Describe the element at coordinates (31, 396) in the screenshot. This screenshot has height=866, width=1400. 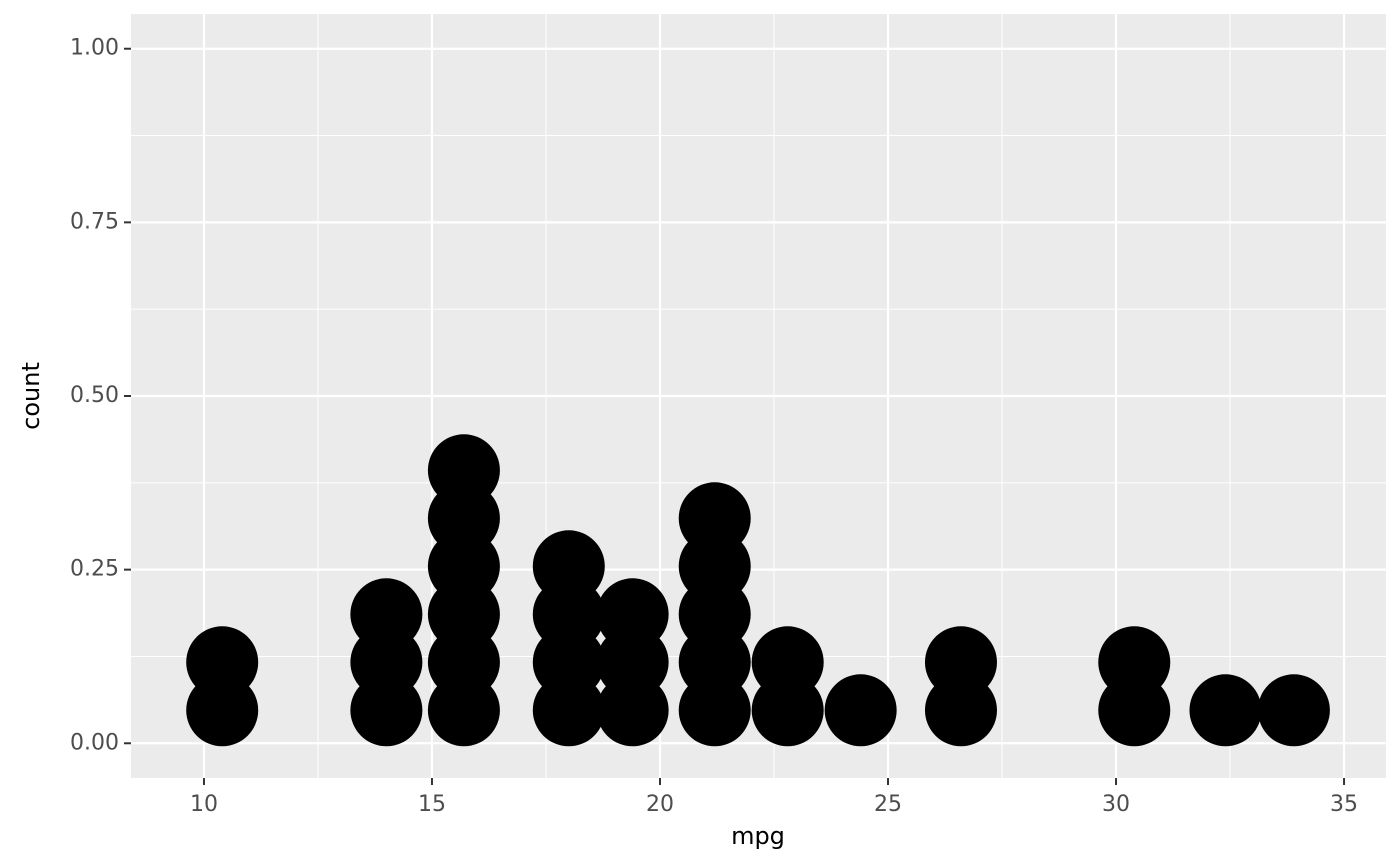
I see `y-axis-title: count` at that location.